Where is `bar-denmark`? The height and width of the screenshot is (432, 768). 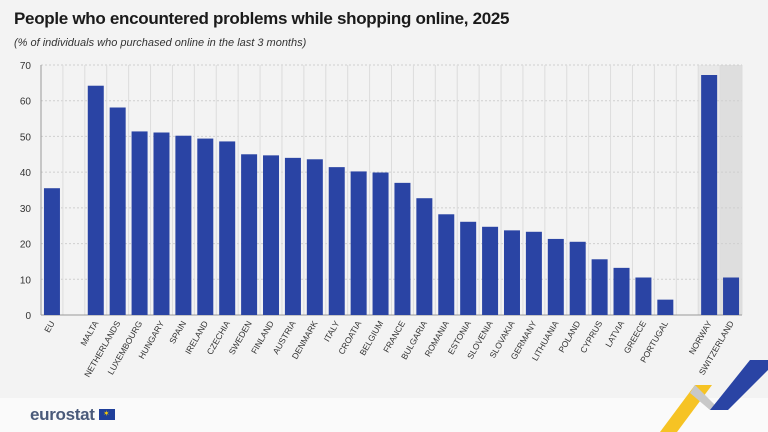 bar-denmark is located at coordinates (314, 237).